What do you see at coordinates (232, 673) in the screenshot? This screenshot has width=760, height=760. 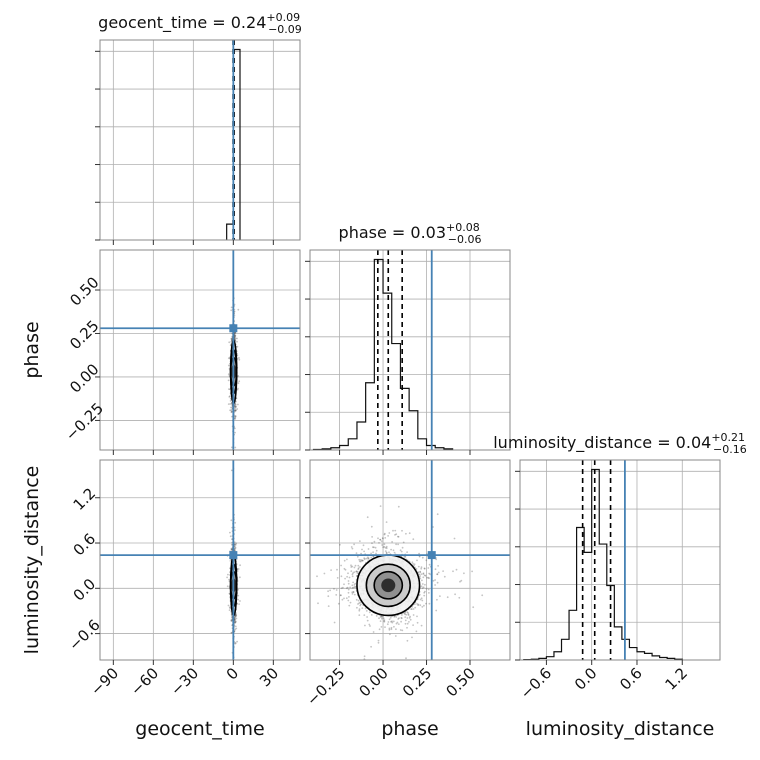 I see `x-tick-label: 0` at bounding box center [232, 673].